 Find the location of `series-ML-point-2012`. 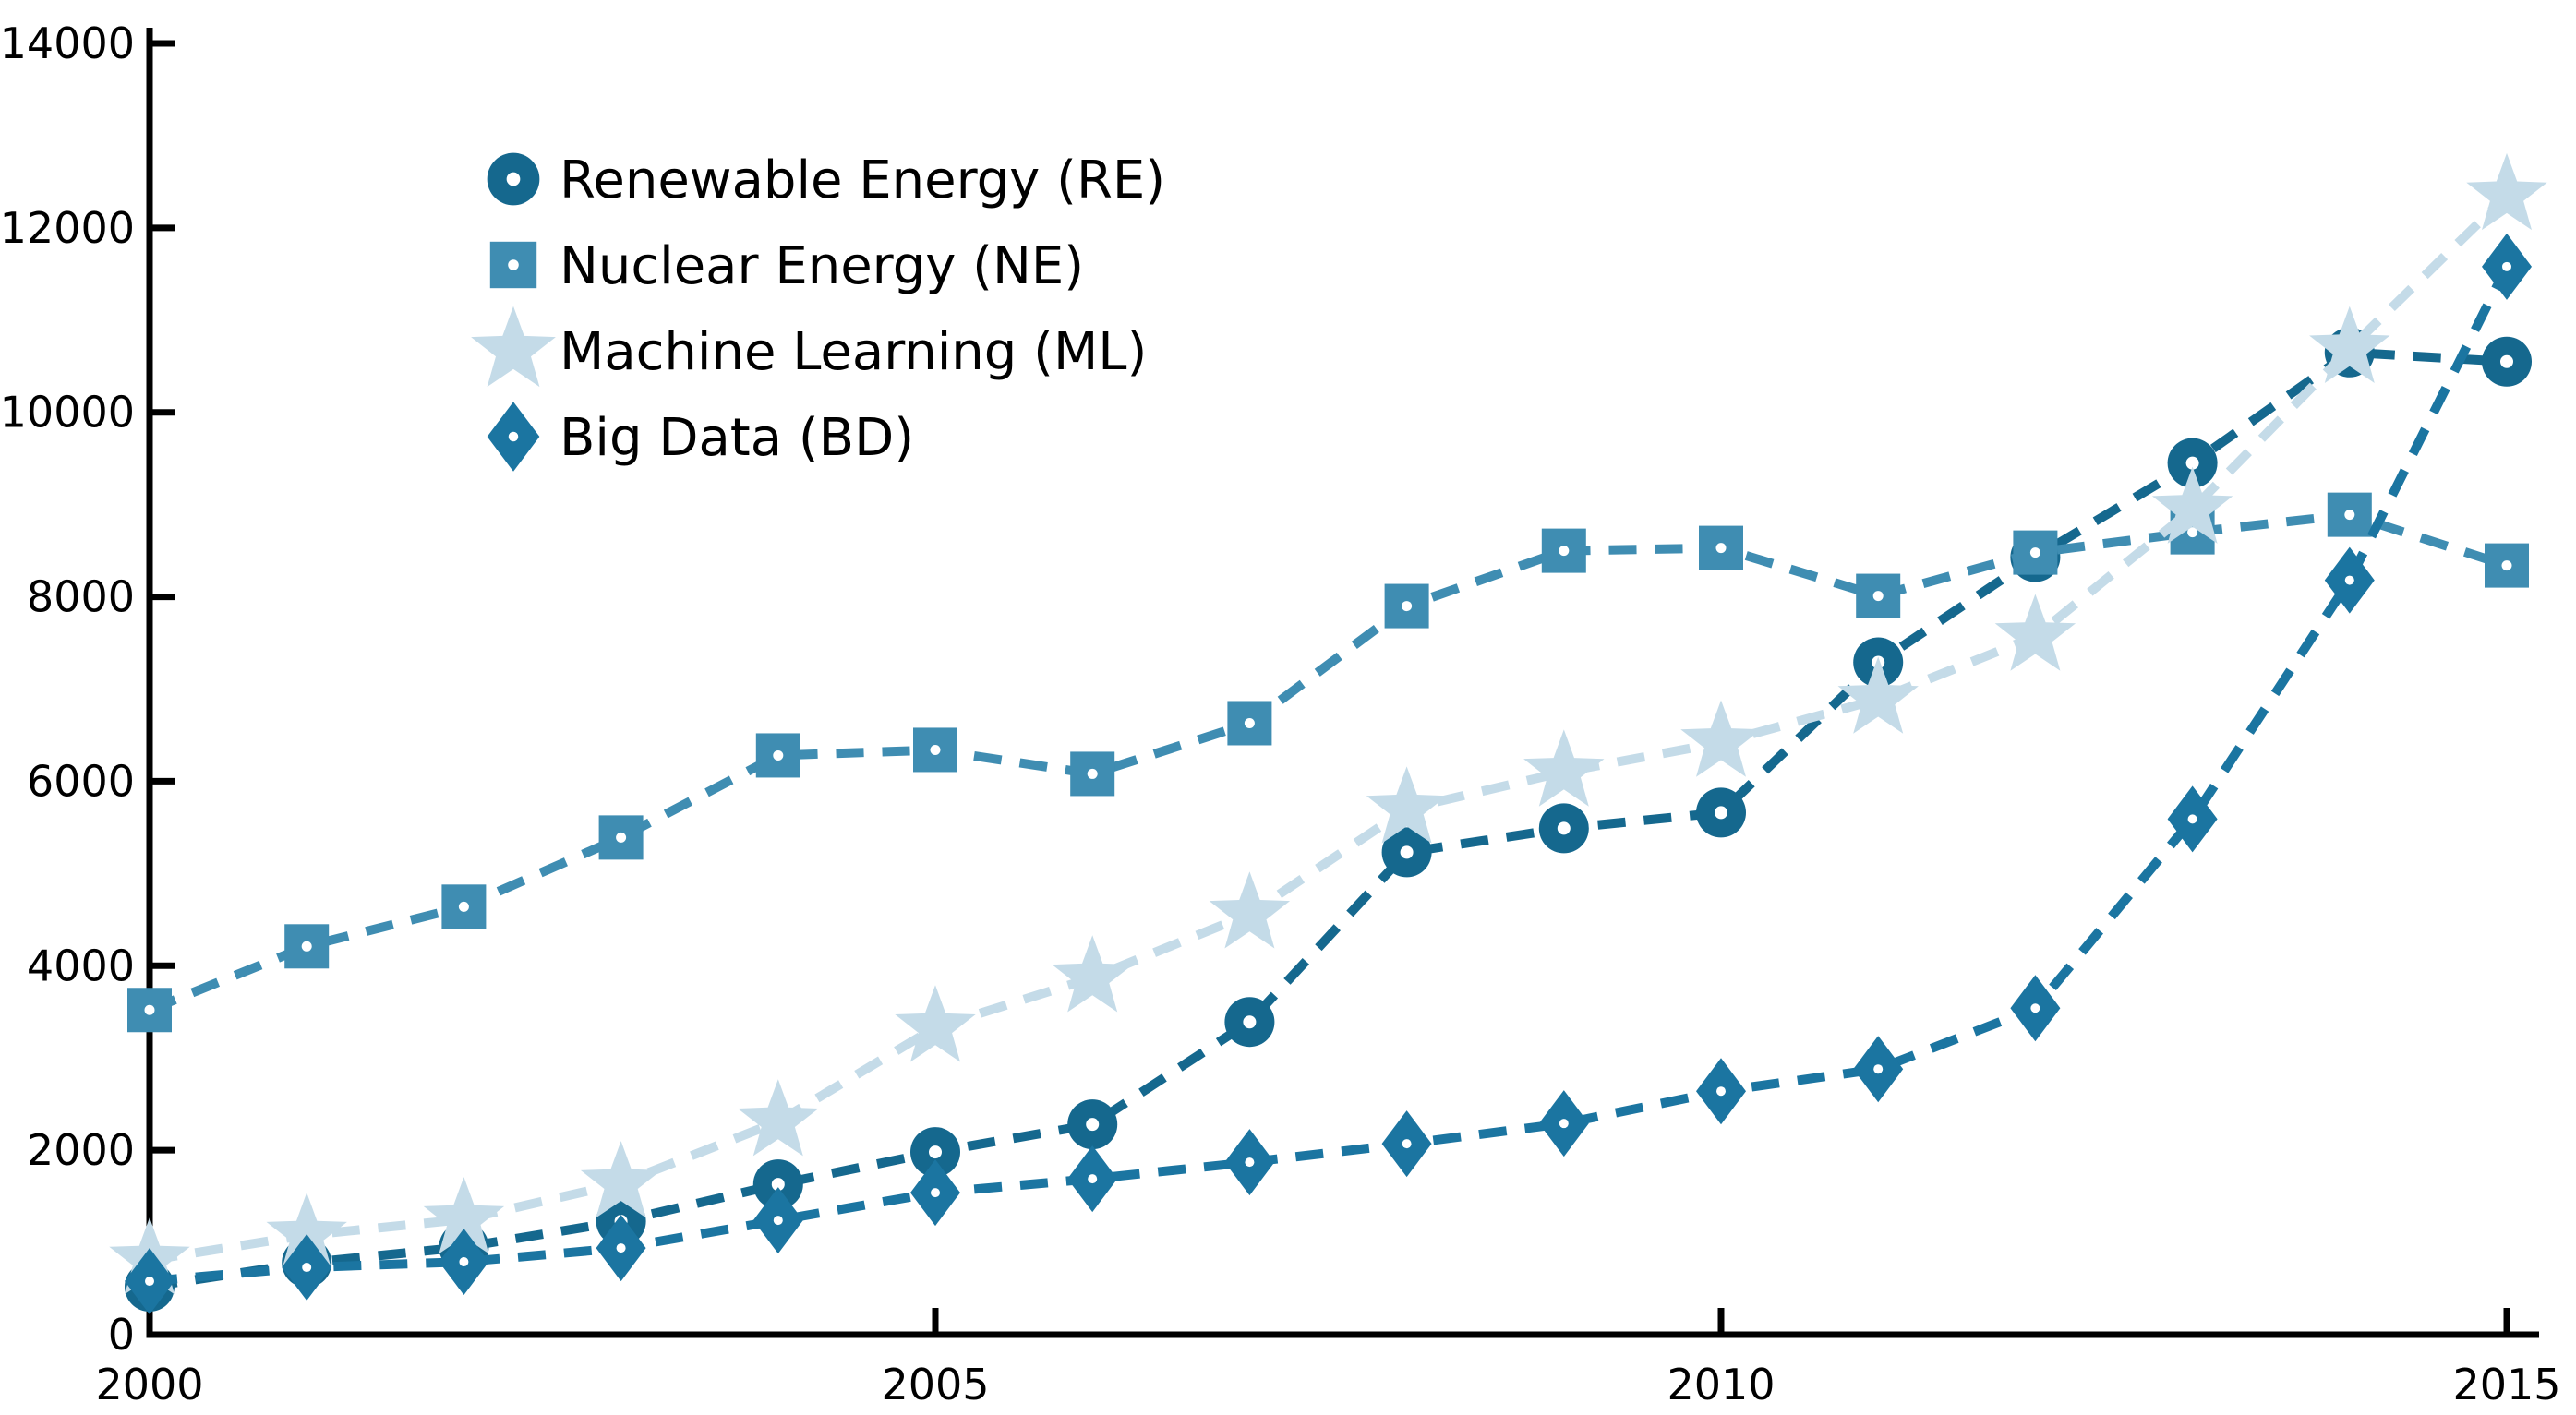

series-ML-point-2012 is located at coordinates (2035, 632).